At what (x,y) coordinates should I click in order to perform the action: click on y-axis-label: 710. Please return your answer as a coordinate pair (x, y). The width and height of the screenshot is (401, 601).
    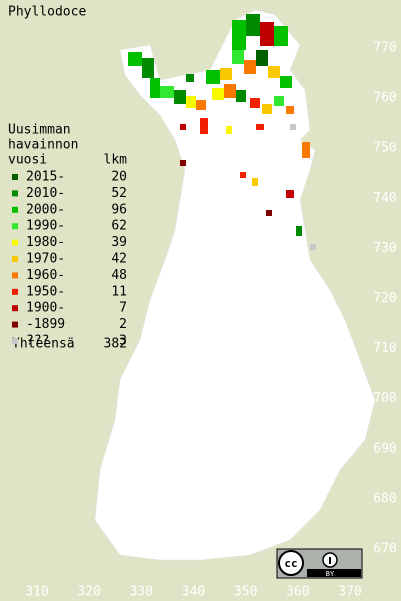
    Looking at the image, I should click on (384, 348).